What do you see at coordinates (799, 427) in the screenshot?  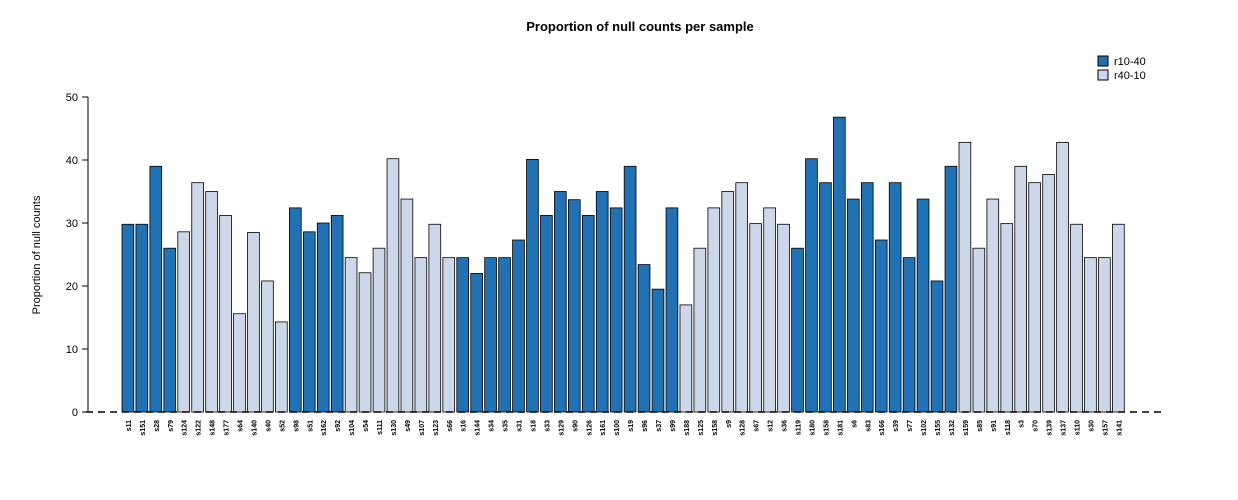 I see `x-tick-label: s119` at bounding box center [799, 427].